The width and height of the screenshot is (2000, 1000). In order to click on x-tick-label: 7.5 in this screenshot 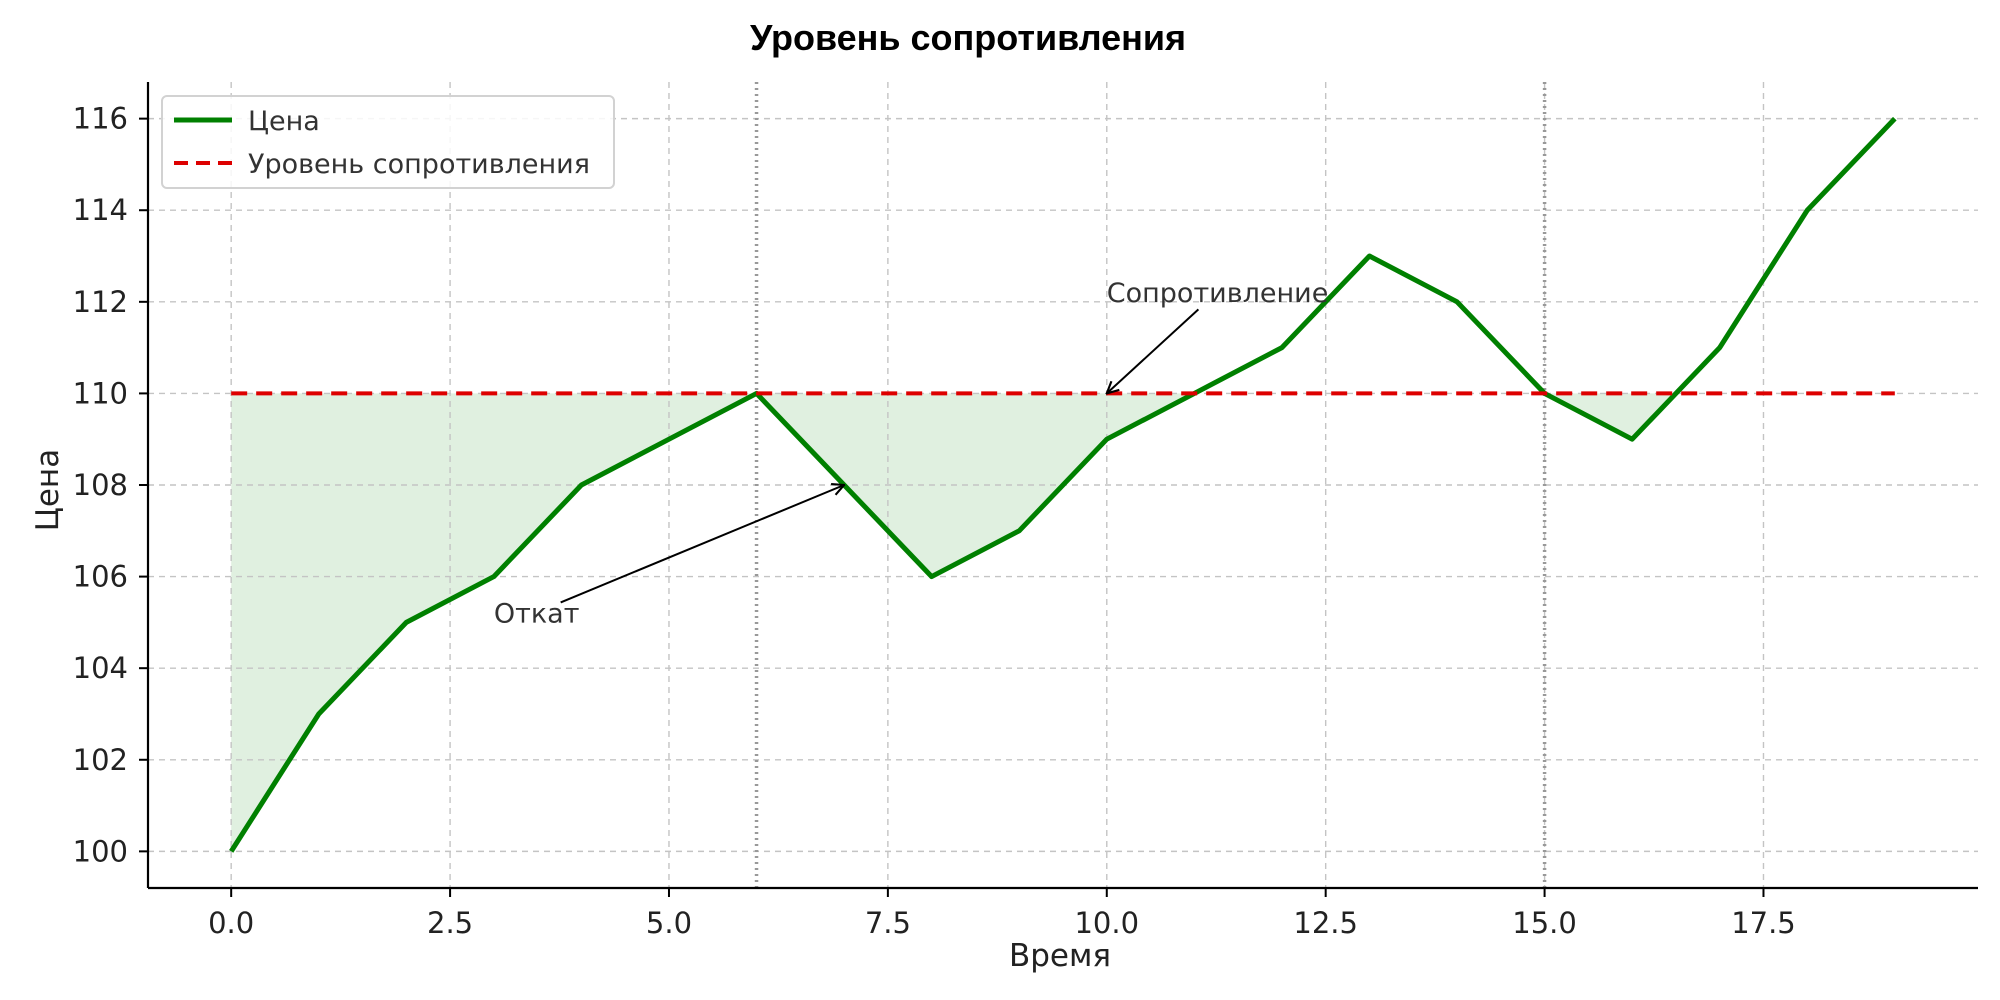, I will do `click(888, 923)`.